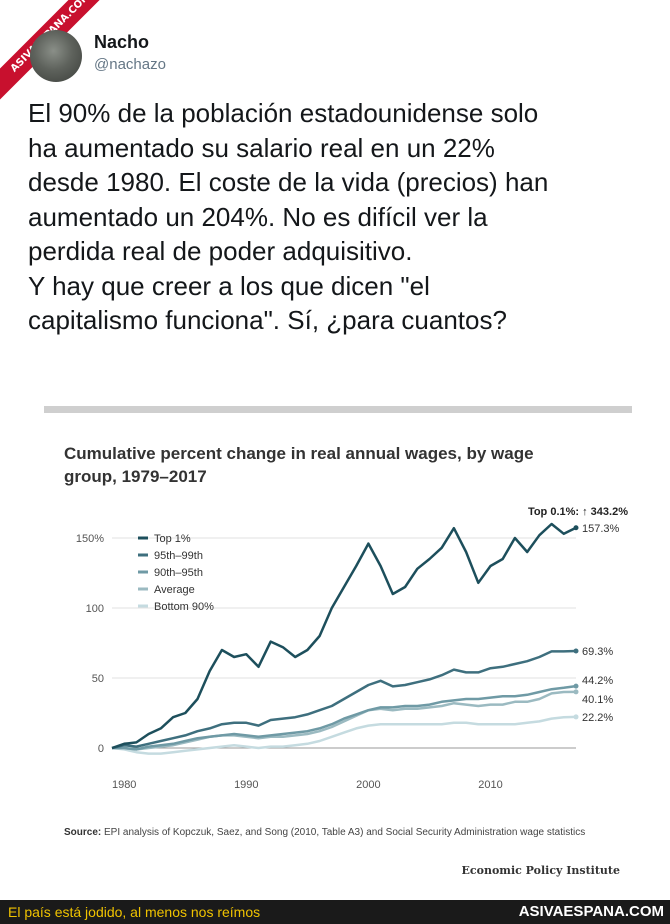  Describe the element at coordinates (578, 512) in the screenshot. I see `top-annotation: Top 0.1%: ↑ 343.2%` at that location.